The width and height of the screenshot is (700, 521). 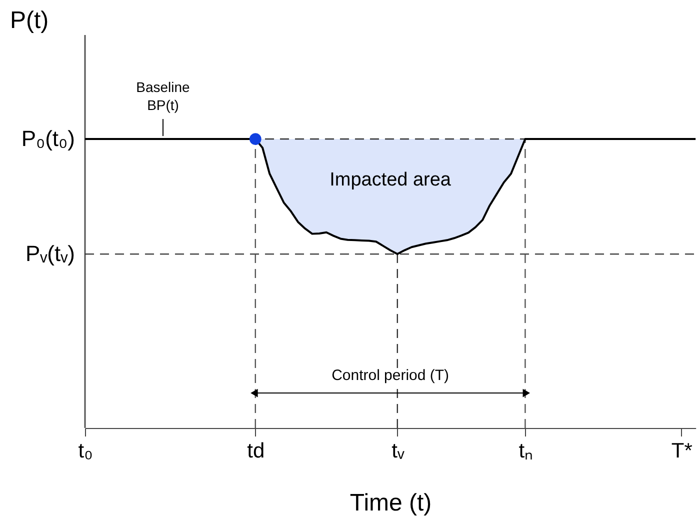 I want to click on x-axis-title: Time (t), so click(x=391, y=503).